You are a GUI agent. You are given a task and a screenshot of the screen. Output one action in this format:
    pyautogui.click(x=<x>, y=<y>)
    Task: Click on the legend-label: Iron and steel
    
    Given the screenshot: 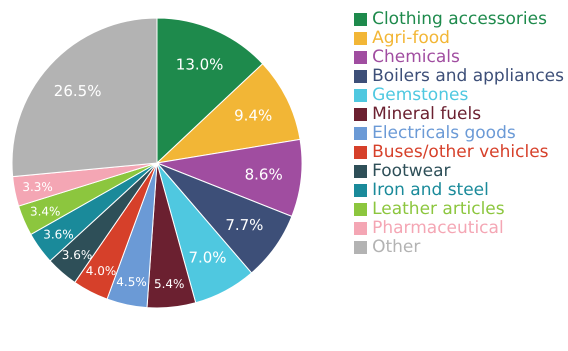 What is the action you would take?
    pyautogui.click(x=430, y=190)
    